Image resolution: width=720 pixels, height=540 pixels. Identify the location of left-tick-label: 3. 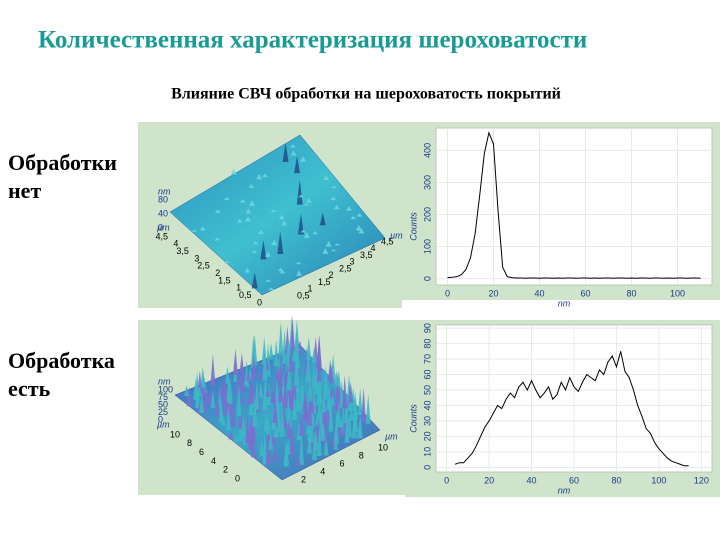
(196, 258).